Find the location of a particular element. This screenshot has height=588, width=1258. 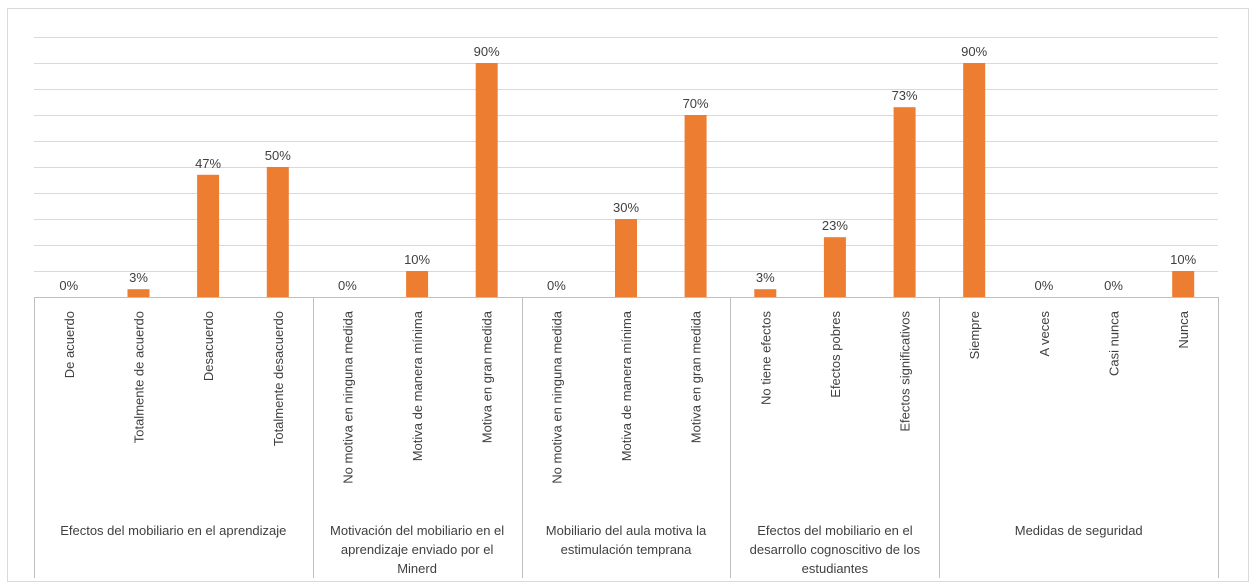

category-label: Nunca is located at coordinates (1183, 329).